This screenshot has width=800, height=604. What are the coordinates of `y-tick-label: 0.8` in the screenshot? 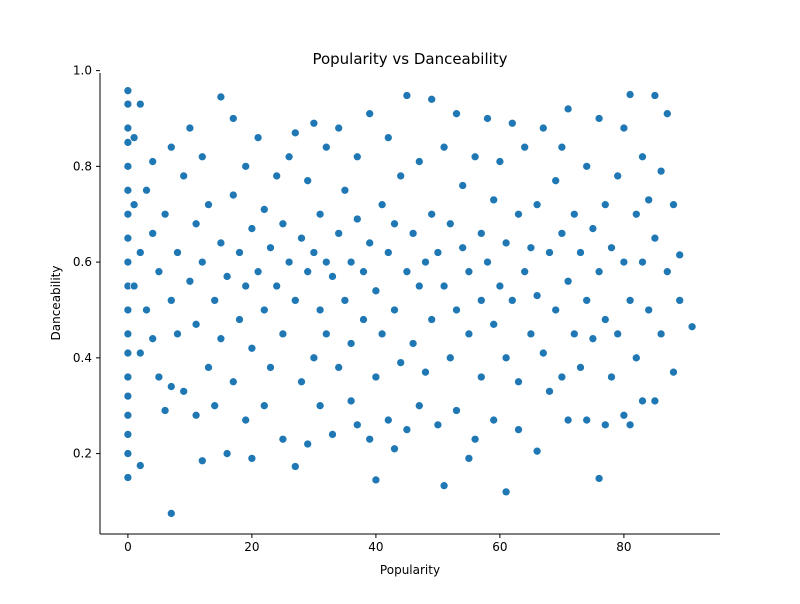 It's located at (82, 166).